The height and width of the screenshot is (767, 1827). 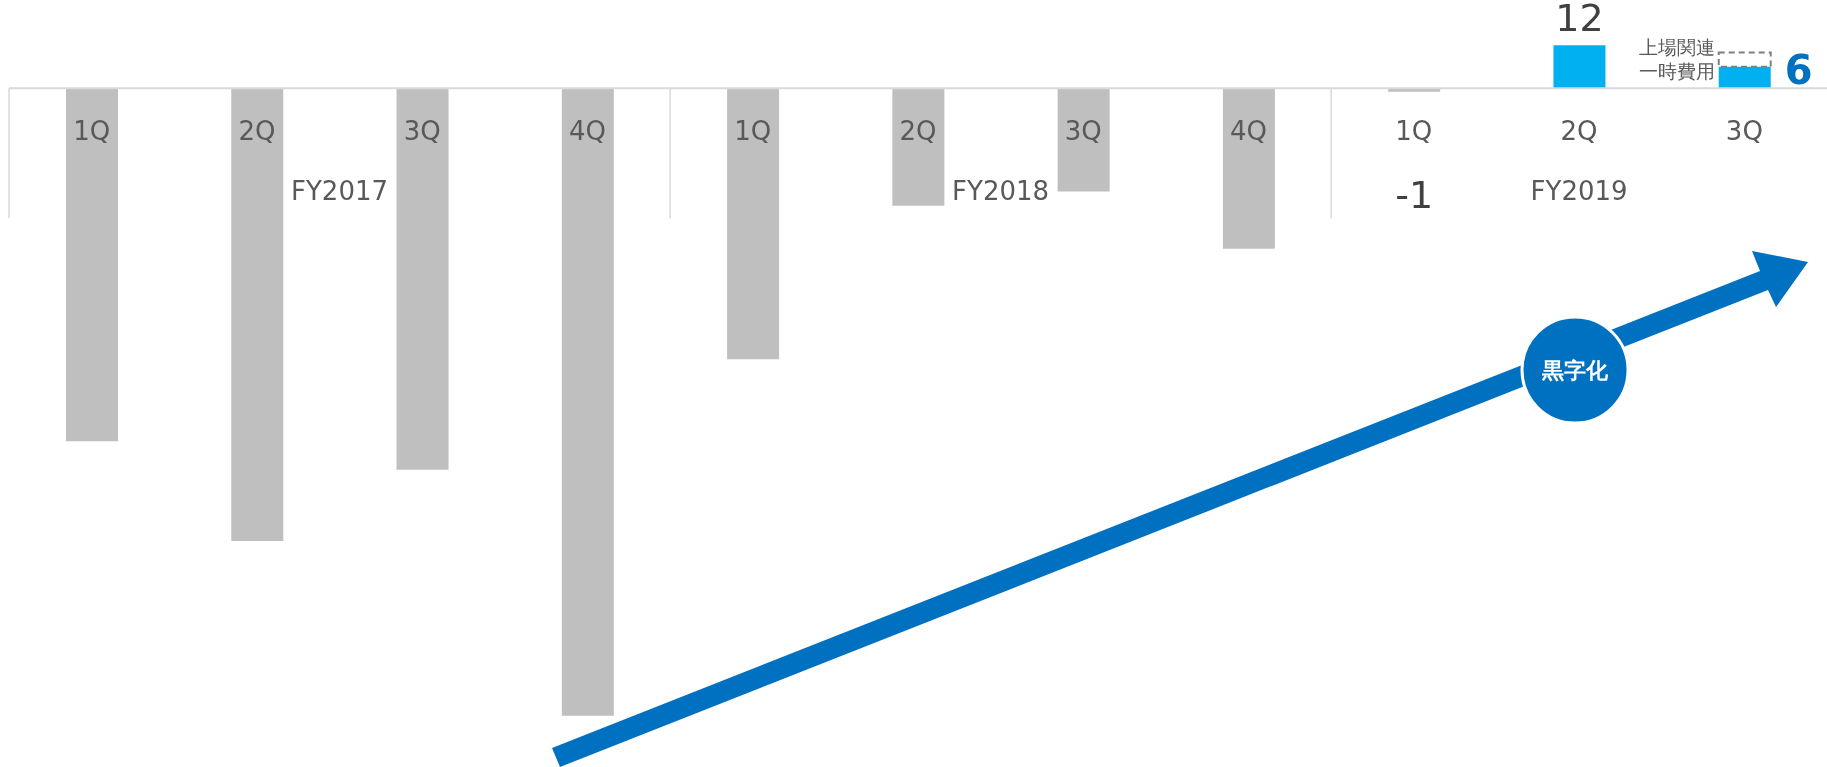 What do you see at coordinates (1001, 191) in the screenshot?
I see `annotation: FY2018` at bounding box center [1001, 191].